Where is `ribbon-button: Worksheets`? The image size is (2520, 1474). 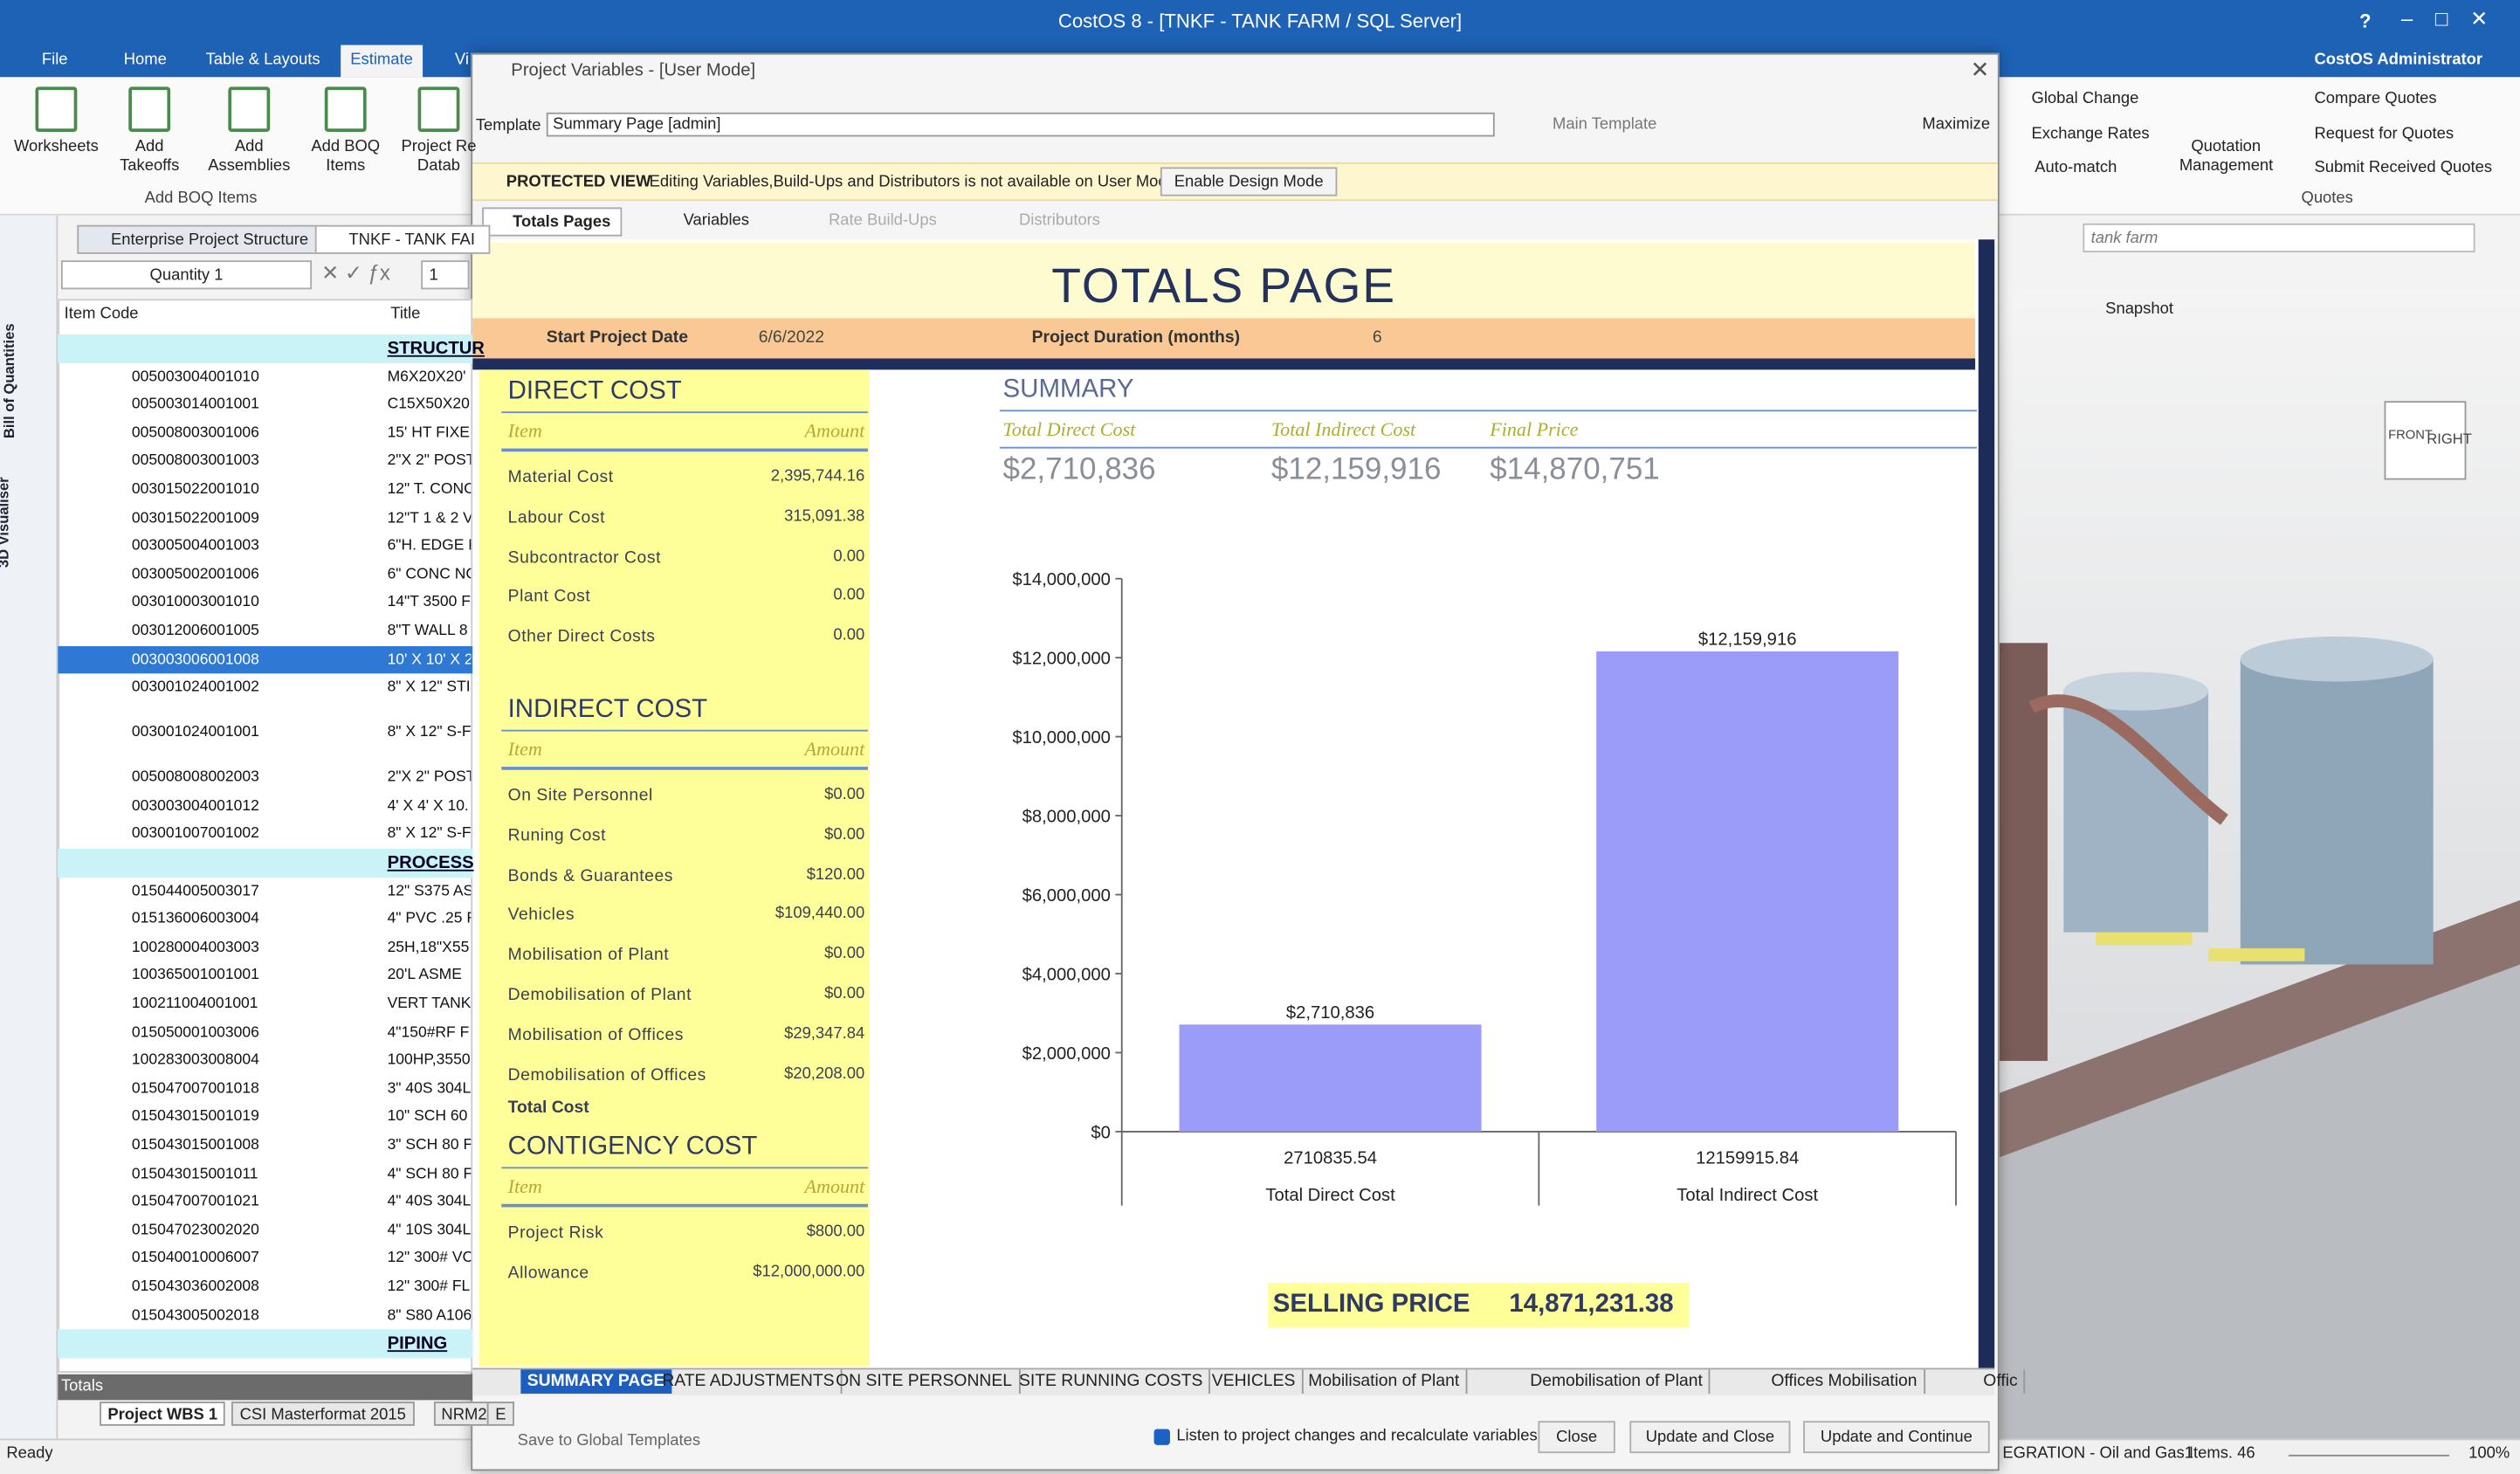
ribbon-button: Worksheets is located at coordinates (56, 147).